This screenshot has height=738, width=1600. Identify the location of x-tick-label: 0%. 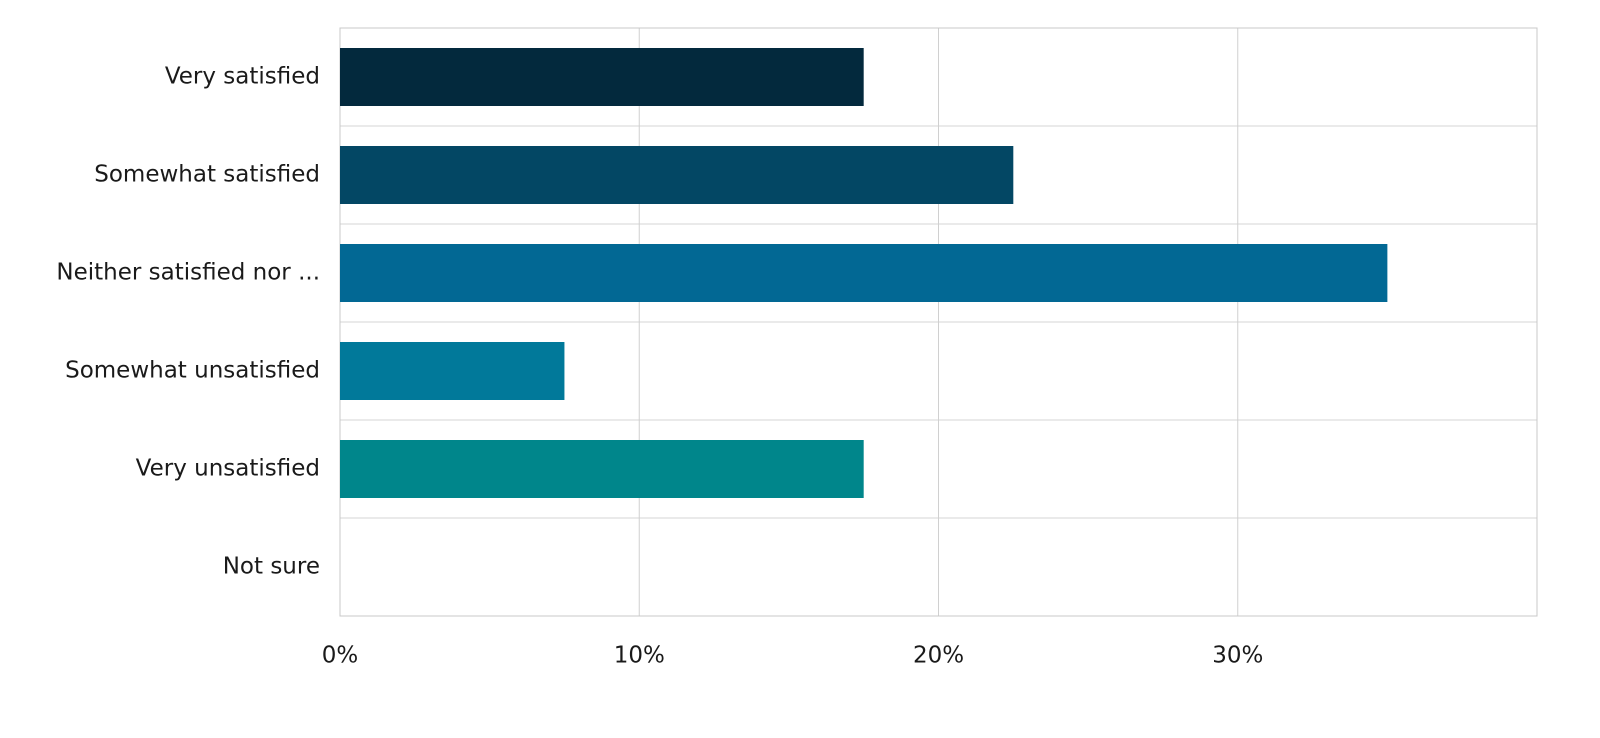
(340, 656).